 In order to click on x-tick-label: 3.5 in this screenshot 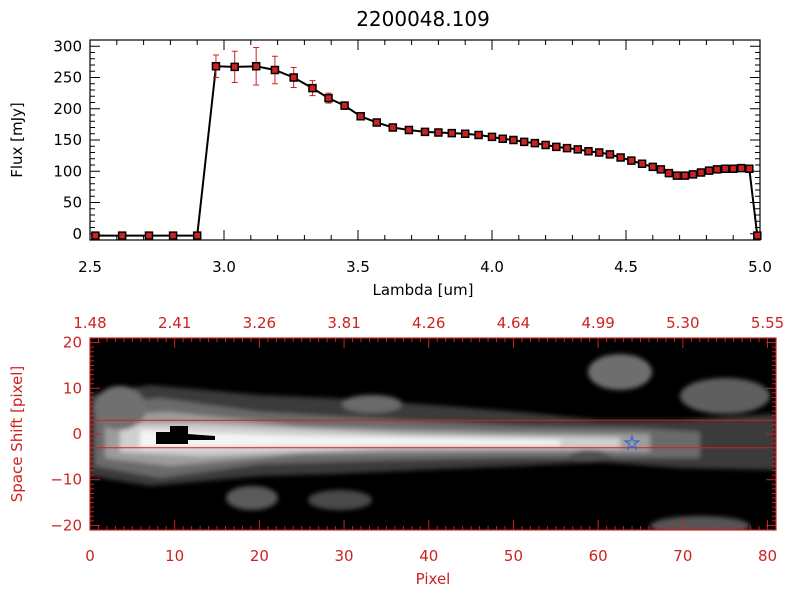, I will do `click(358, 267)`.